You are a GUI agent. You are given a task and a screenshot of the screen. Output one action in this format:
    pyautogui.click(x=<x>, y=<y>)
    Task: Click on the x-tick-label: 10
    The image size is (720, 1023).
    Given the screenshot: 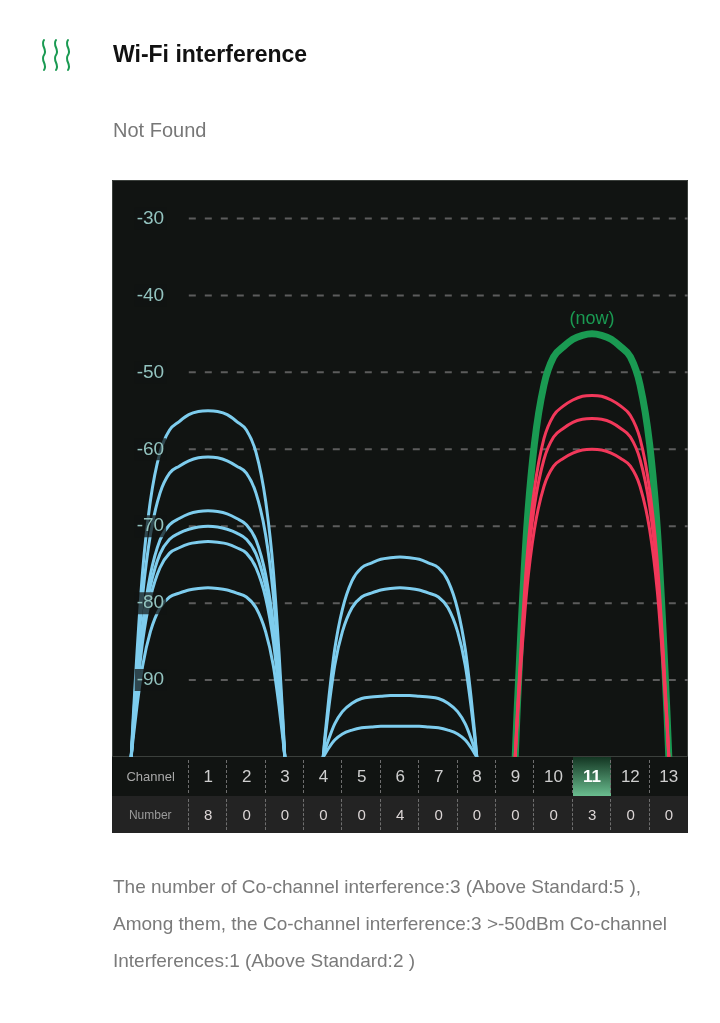 What is the action you would take?
    pyautogui.click(x=554, y=776)
    